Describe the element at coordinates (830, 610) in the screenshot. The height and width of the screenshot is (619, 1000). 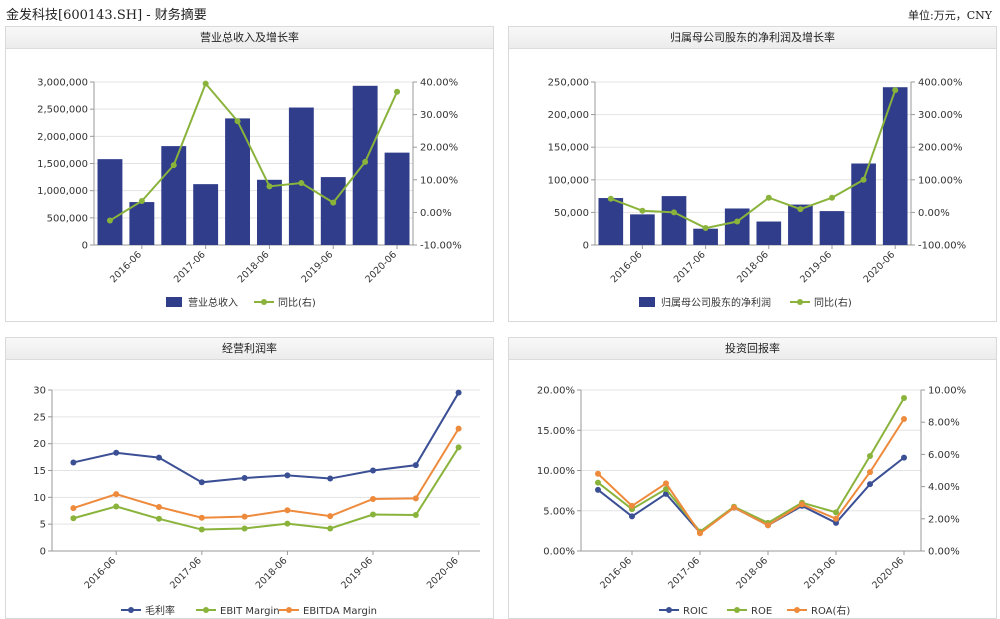
I see `legend-label: ROA(右)` at that location.